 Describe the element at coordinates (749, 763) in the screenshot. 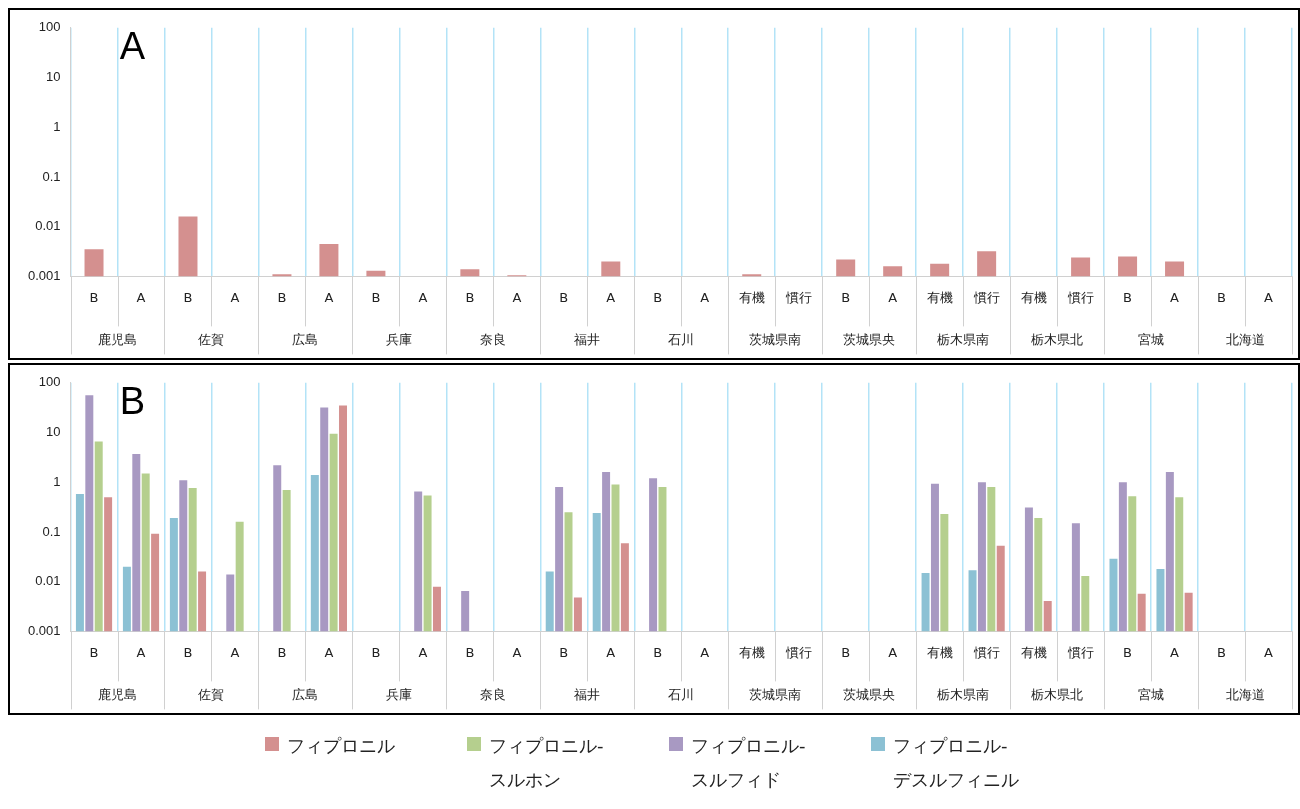

I see `legend-label: フィプロニル-スルフィド` at that location.